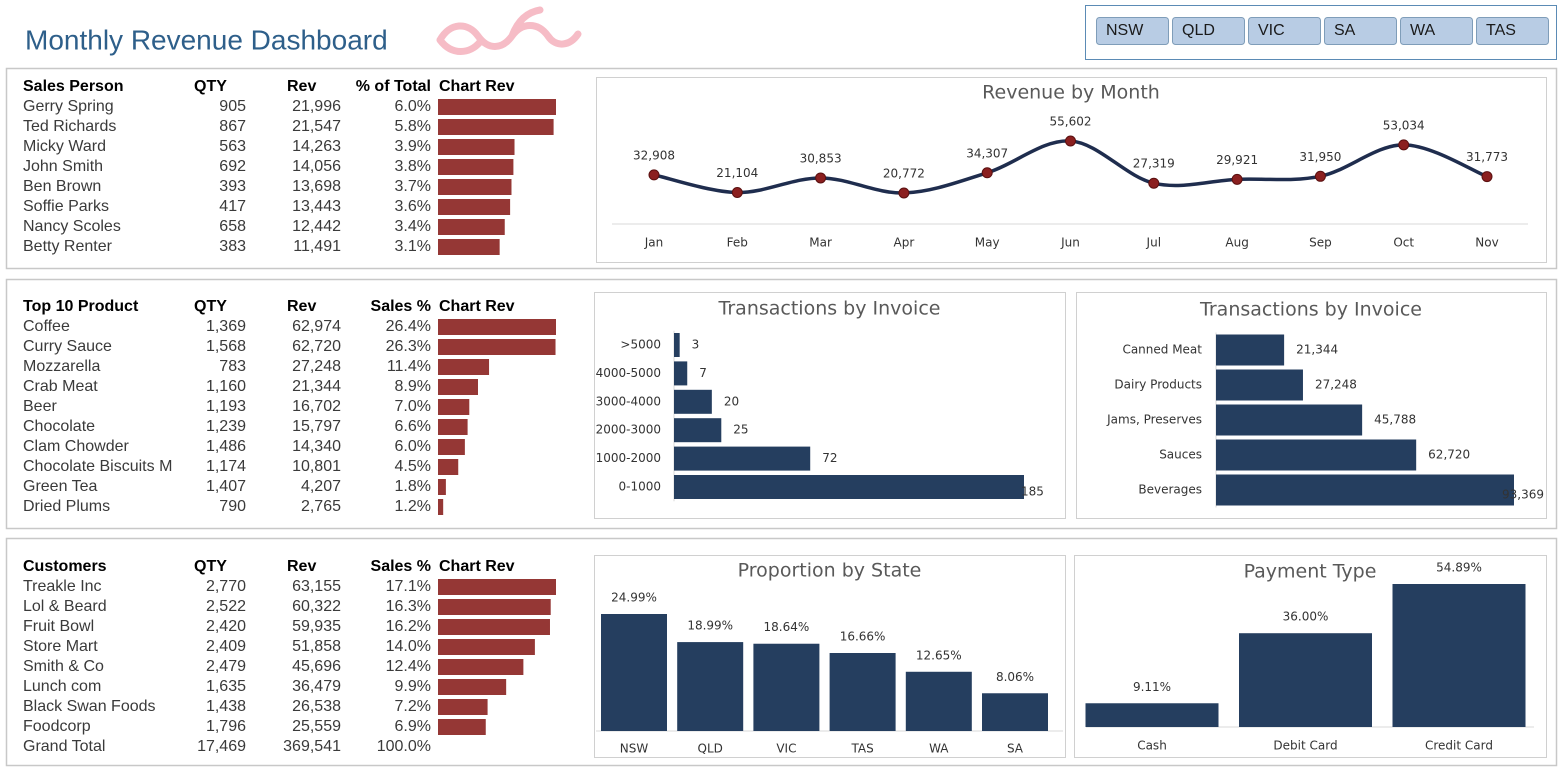 This screenshot has height=768, width=1563. What do you see at coordinates (829, 458) in the screenshot?
I see `data-label: 72` at bounding box center [829, 458].